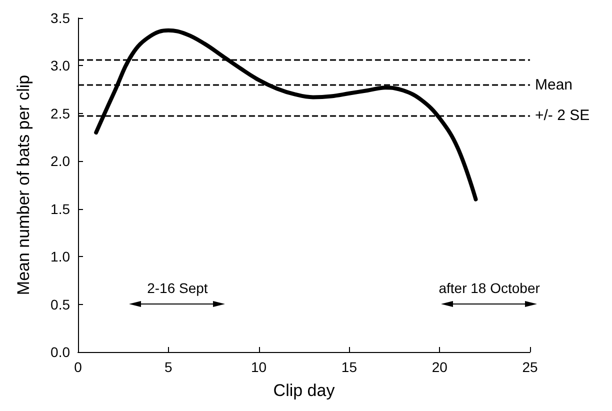 This screenshot has height=411, width=612. What do you see at coordinates (60, 113) in the screenshot?
I see `y-tick-label: 2.5` at bounding box center [60, 113].